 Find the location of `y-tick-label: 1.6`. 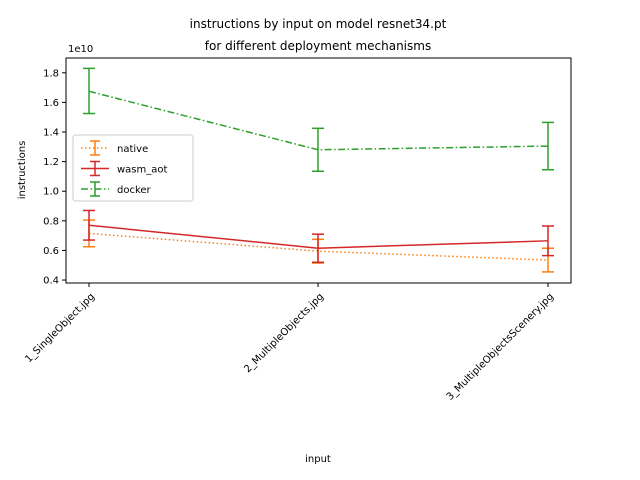

y-tick-label: 1.6 is located at coordinates (51, 103).